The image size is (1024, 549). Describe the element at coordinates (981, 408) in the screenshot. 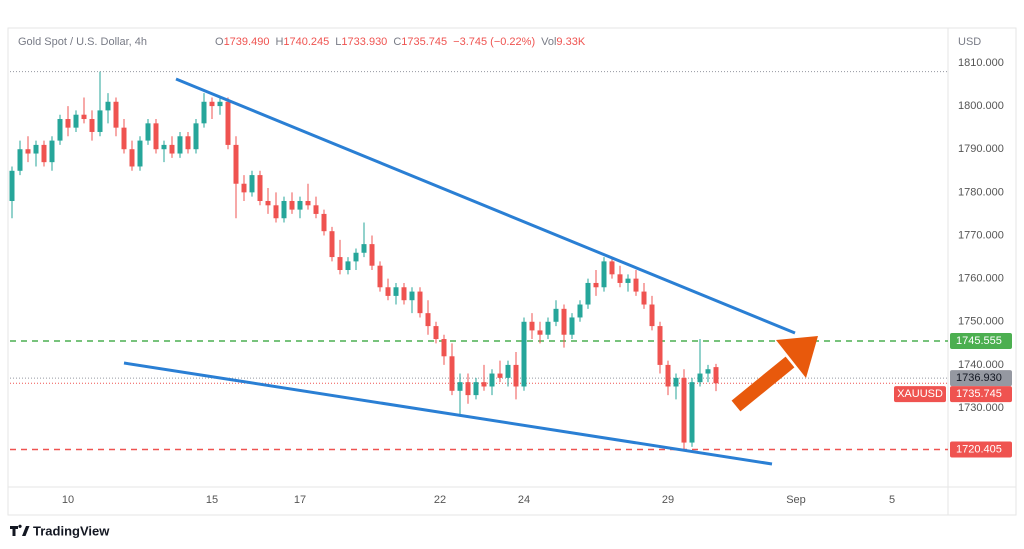

I see `y-tick-label: 1730.000` at that location.